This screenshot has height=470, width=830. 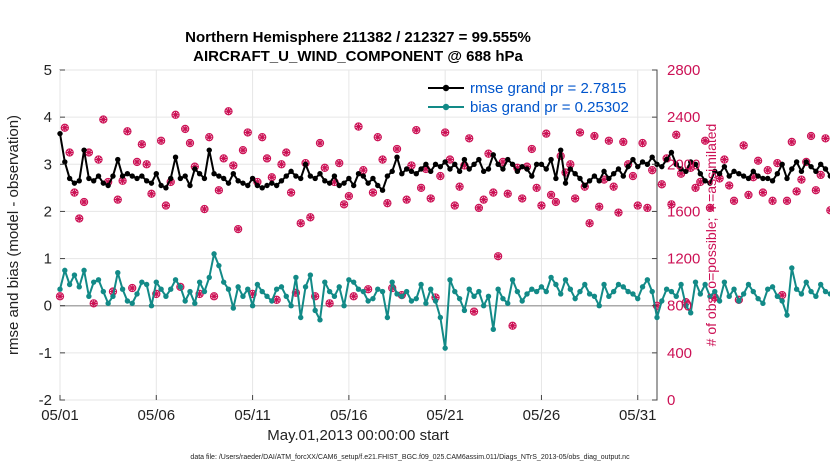 What do you see at coordinates (683, 259) in the screenshot?
I see `y-right-tick-label: 1200` at bounding box center [683, 259].